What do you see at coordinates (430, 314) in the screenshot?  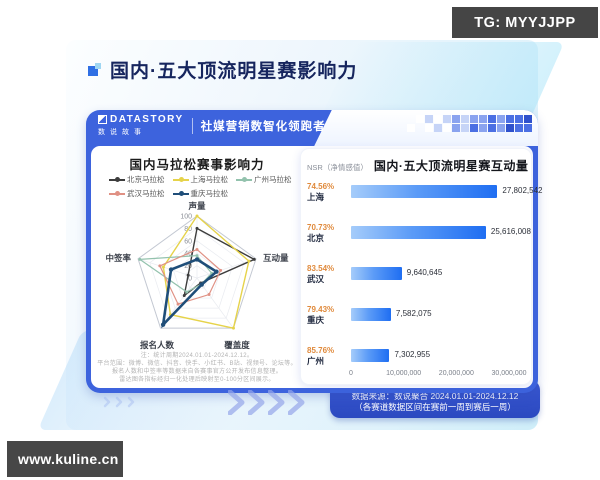 I see `bar-track: 7,582,075` at bounding box center [430, 314].